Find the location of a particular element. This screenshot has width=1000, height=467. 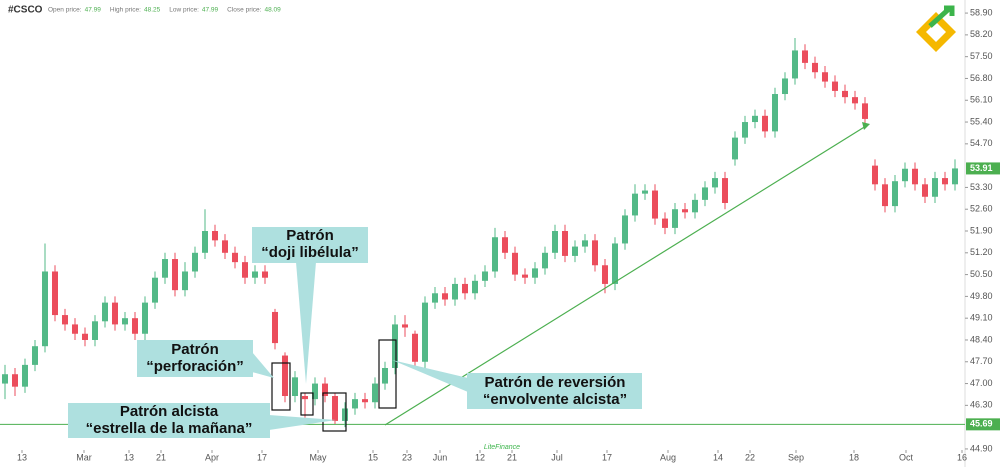

header-value: 48.09 is located at coordinates (272, 10).